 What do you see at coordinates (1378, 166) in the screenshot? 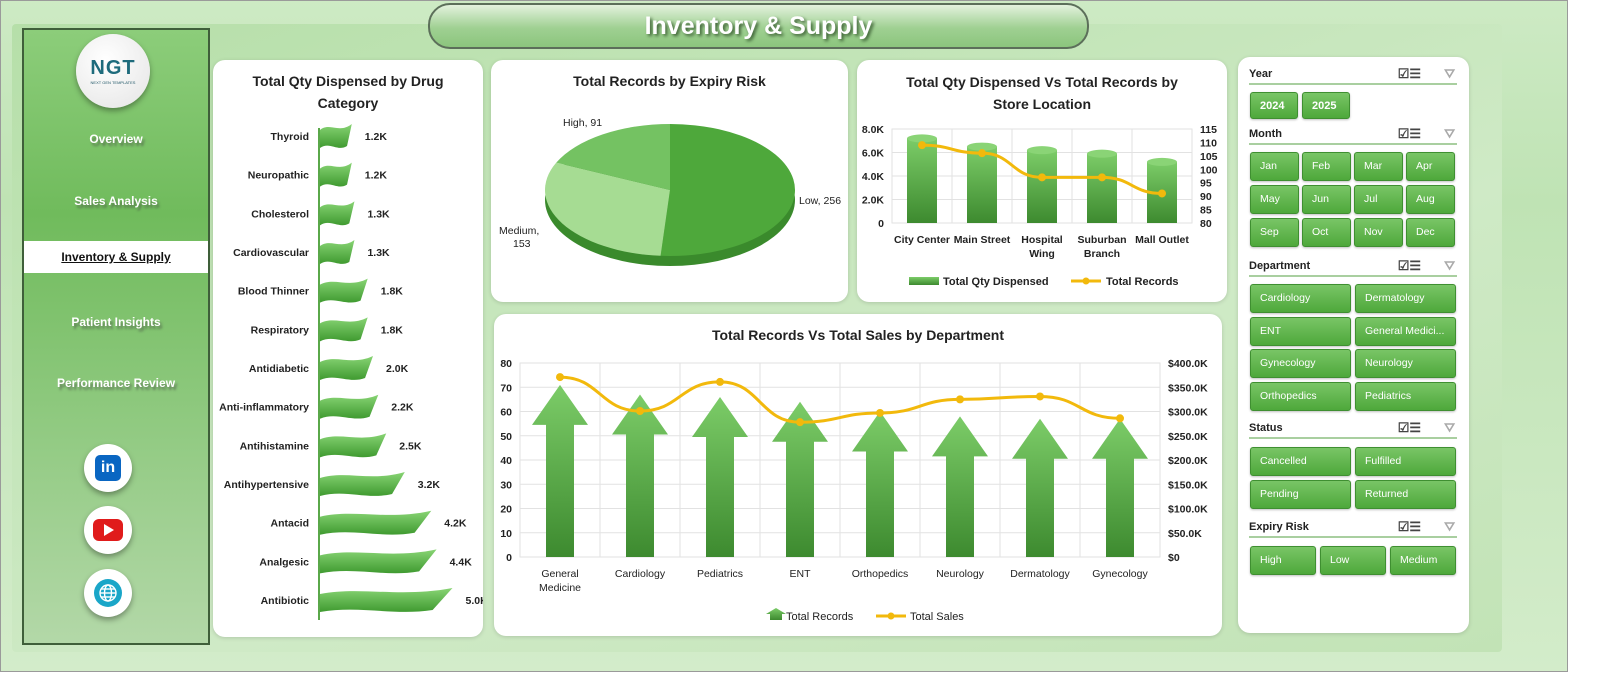
I see `slicer-item-month: Mar` at bounding box center [1378, 166].